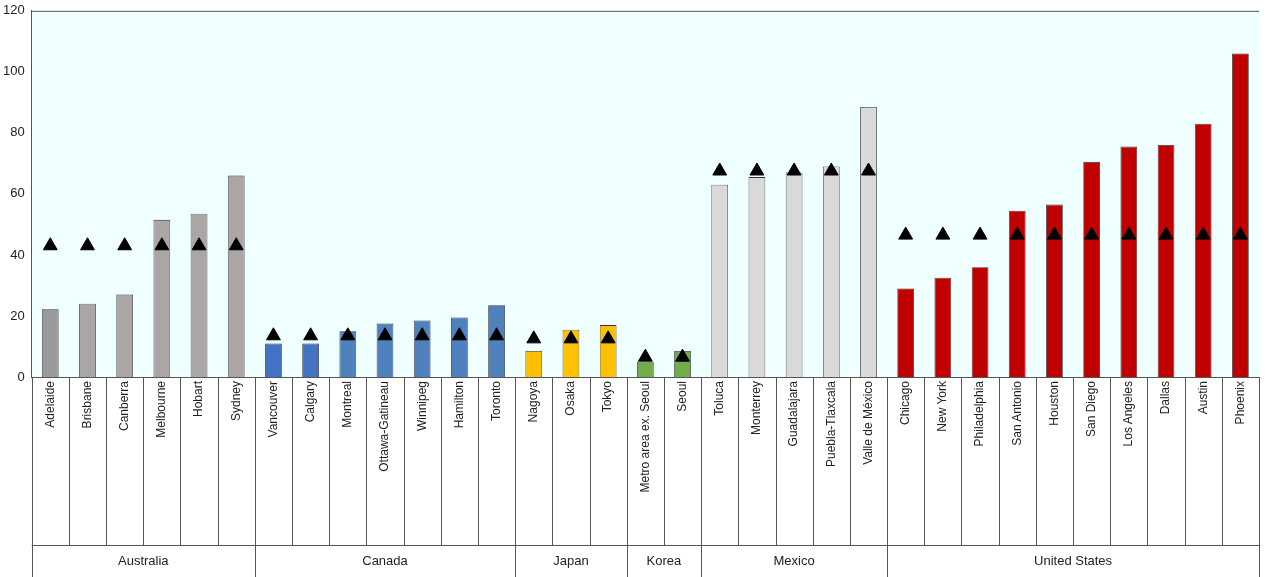 The image size is (1268, 577). What do you see at coordinates (17, 315) in the screenshot?
I see `y-tick-label: 20` at bounding box center [17, 315].